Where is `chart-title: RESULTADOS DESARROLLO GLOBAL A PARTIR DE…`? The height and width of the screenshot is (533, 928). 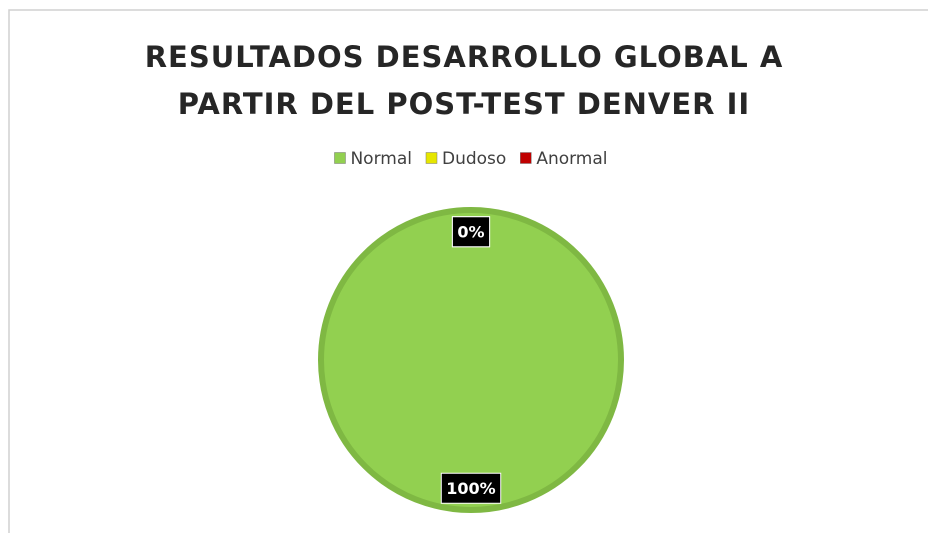
chart-title: RESULTADOS DESARROLLO GLOBAL A PARTIR DE… is located at coordinates (464, 80).